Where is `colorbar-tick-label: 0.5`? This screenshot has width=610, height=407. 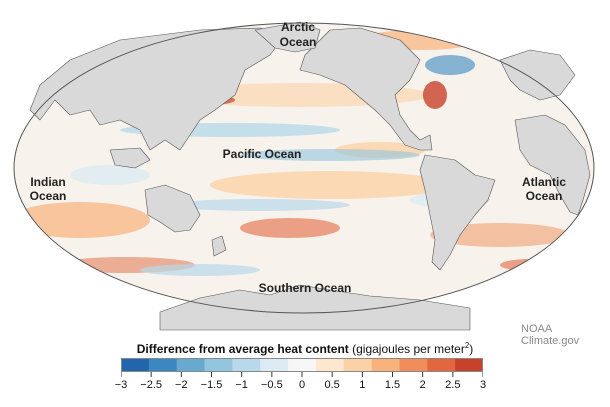
colorbar-tick-label: 0.5 is located at coordinates (332, 385).